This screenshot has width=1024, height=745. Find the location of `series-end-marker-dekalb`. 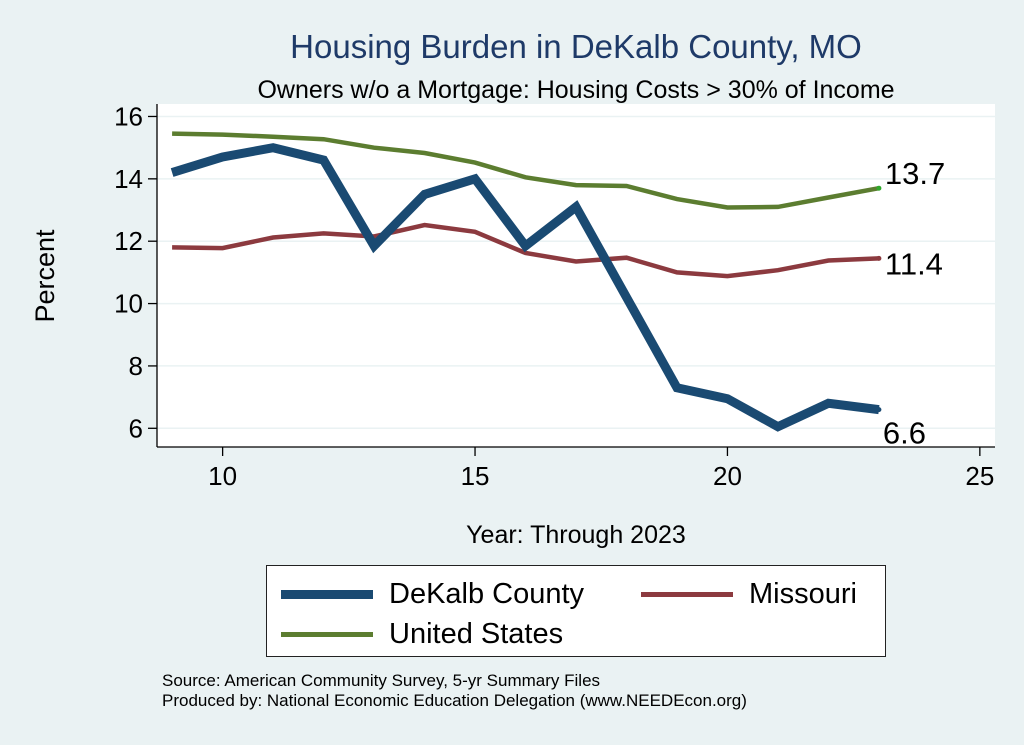

series-end-marker-dekalb is located at coordinates (879, 410).